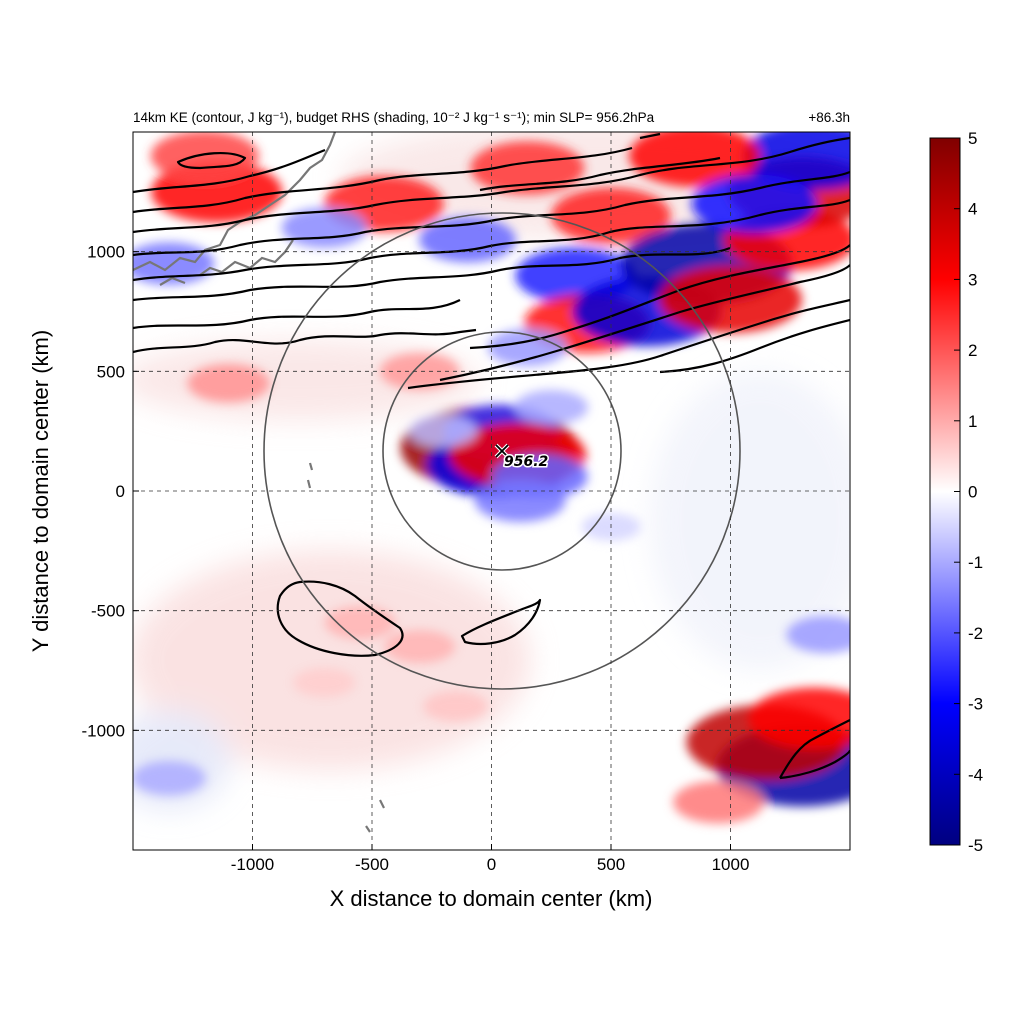  I want to click on y-axis-label: Y distance to domain center (km), so click(40, 491).